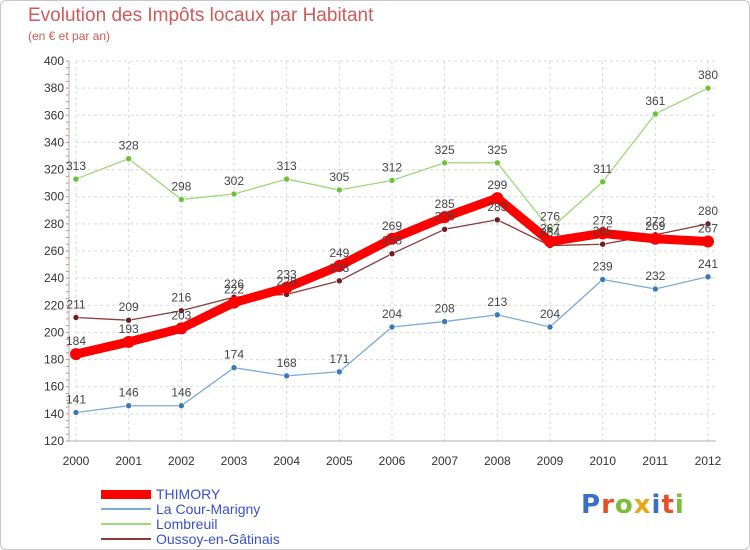 The height and width of the screenshot is (550, 750). Describe the element at coordinates (602, 461) in the screenshot. I see `x-tick-label: 2010` at that location.